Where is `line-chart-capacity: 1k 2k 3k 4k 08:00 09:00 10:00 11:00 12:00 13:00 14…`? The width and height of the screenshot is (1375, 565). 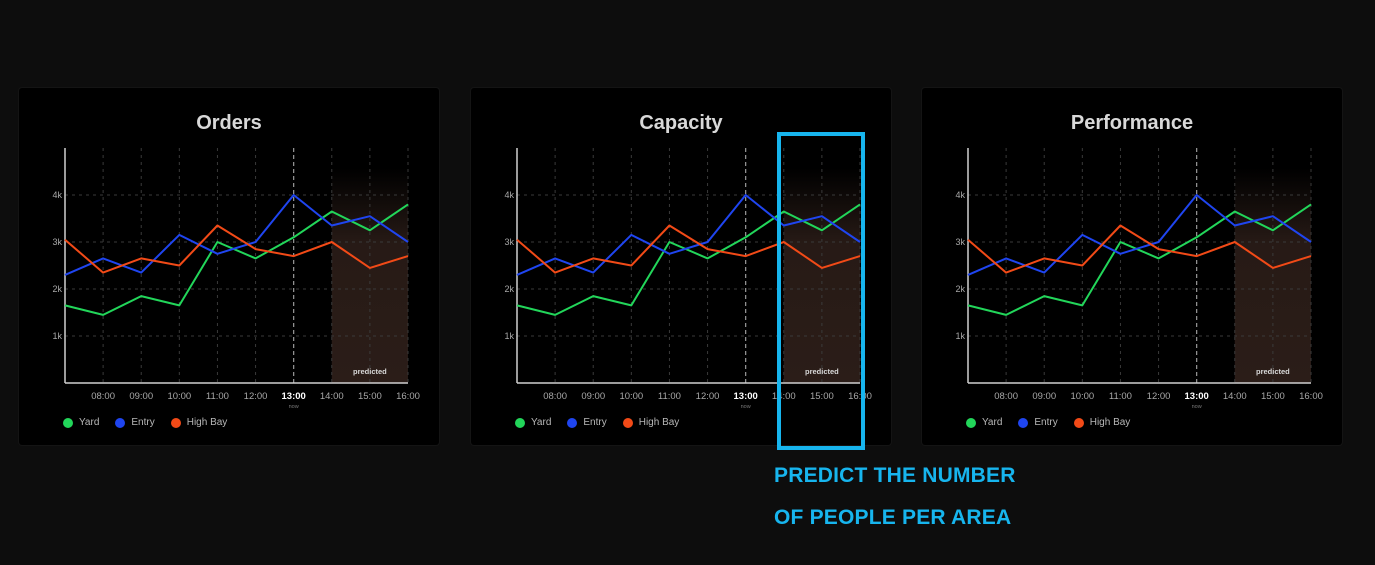
line-chart-capacity: 1k 2k 3k 4k 08:00 09:00 10:00 11:00 12:00 13:00 14… is located at coordinates (688, 279).